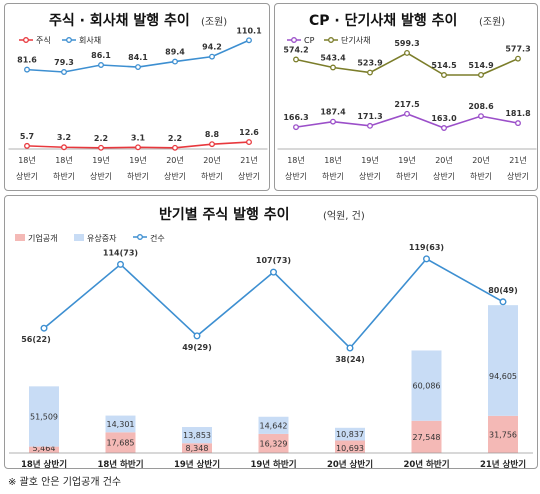  Describe the element at coordinates (102, 238) in the screenshot. I see `legend-label: 유상증자` at that location.